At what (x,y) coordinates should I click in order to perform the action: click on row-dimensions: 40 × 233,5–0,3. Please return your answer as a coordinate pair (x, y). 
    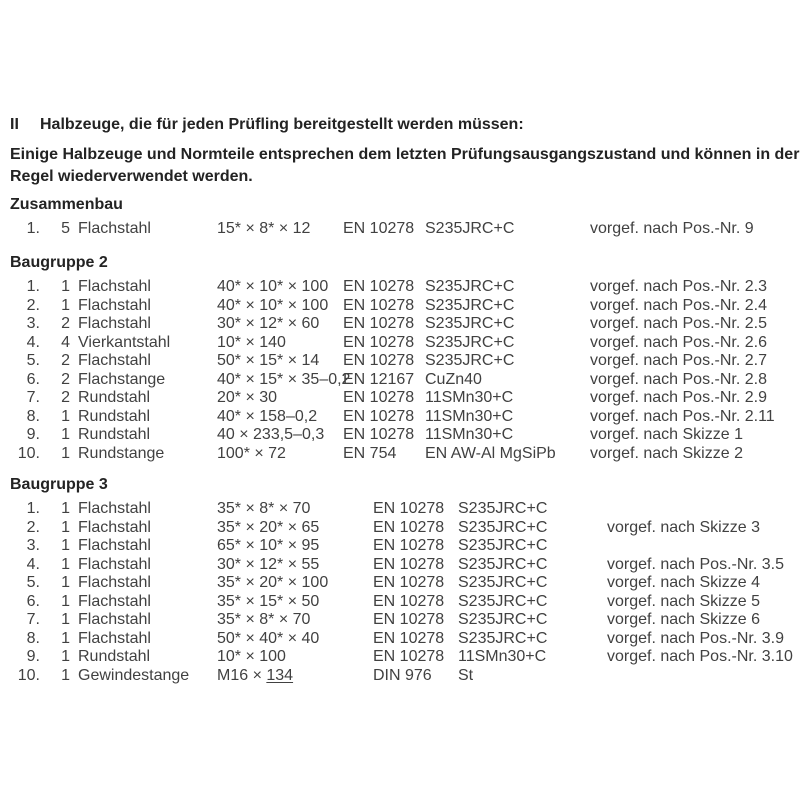
    Looking at the image, I should click on (271, 434).